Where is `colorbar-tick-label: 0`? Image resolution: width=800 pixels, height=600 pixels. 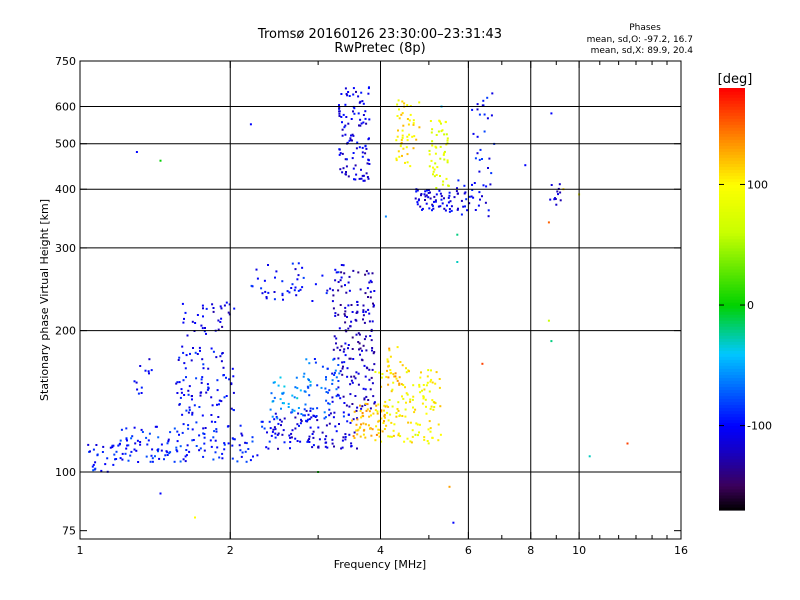
colorbar-tick-label: 0 is located at coordinates (750, 305).